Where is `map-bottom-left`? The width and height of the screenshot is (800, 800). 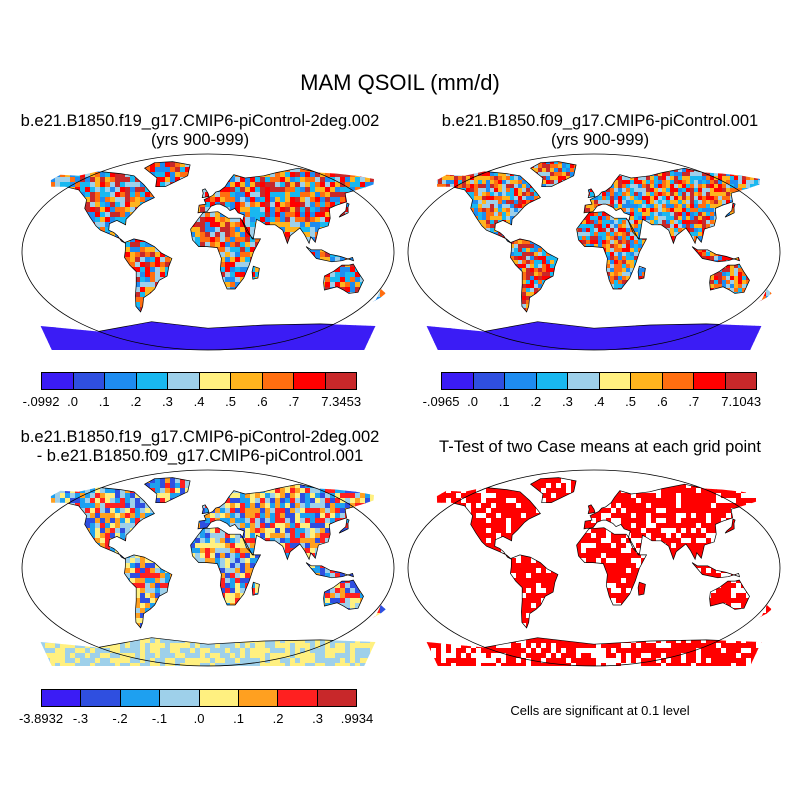
map-bottom-left is located at coordinates (208, 568).